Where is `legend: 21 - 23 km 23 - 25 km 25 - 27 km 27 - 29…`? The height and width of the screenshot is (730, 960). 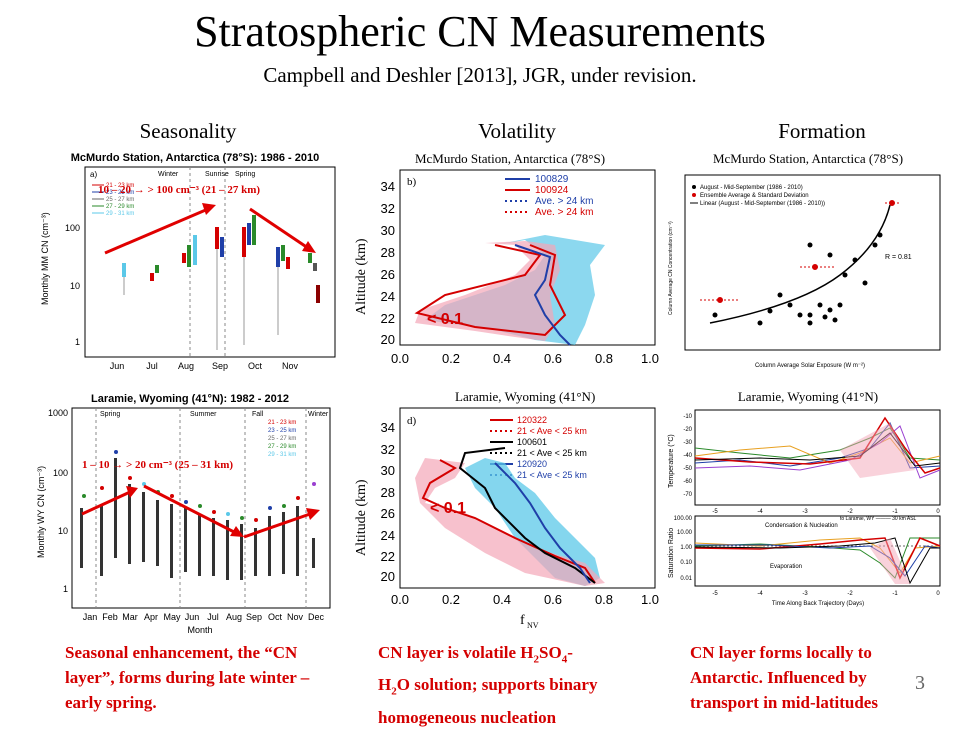 legend: 21 - 23 km 23 - 25 km 25 - 27 km 27 - 29… is located at coordinates (113, 200).